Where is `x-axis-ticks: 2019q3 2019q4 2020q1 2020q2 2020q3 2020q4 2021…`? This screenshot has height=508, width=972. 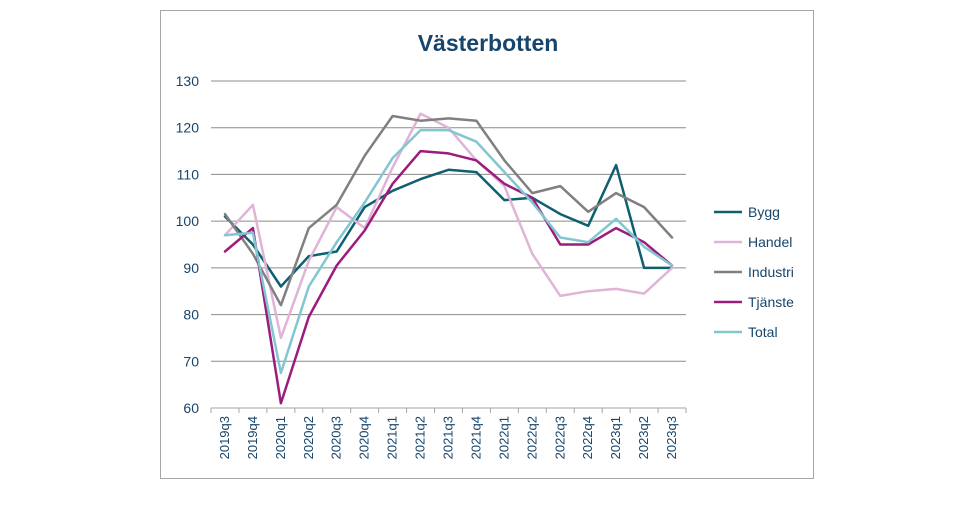 x-axis-ticks: 2019q3 2019q4 2020q1 2020q2 2020q3 2020q4 2021… is located at coordinates (448, 433).